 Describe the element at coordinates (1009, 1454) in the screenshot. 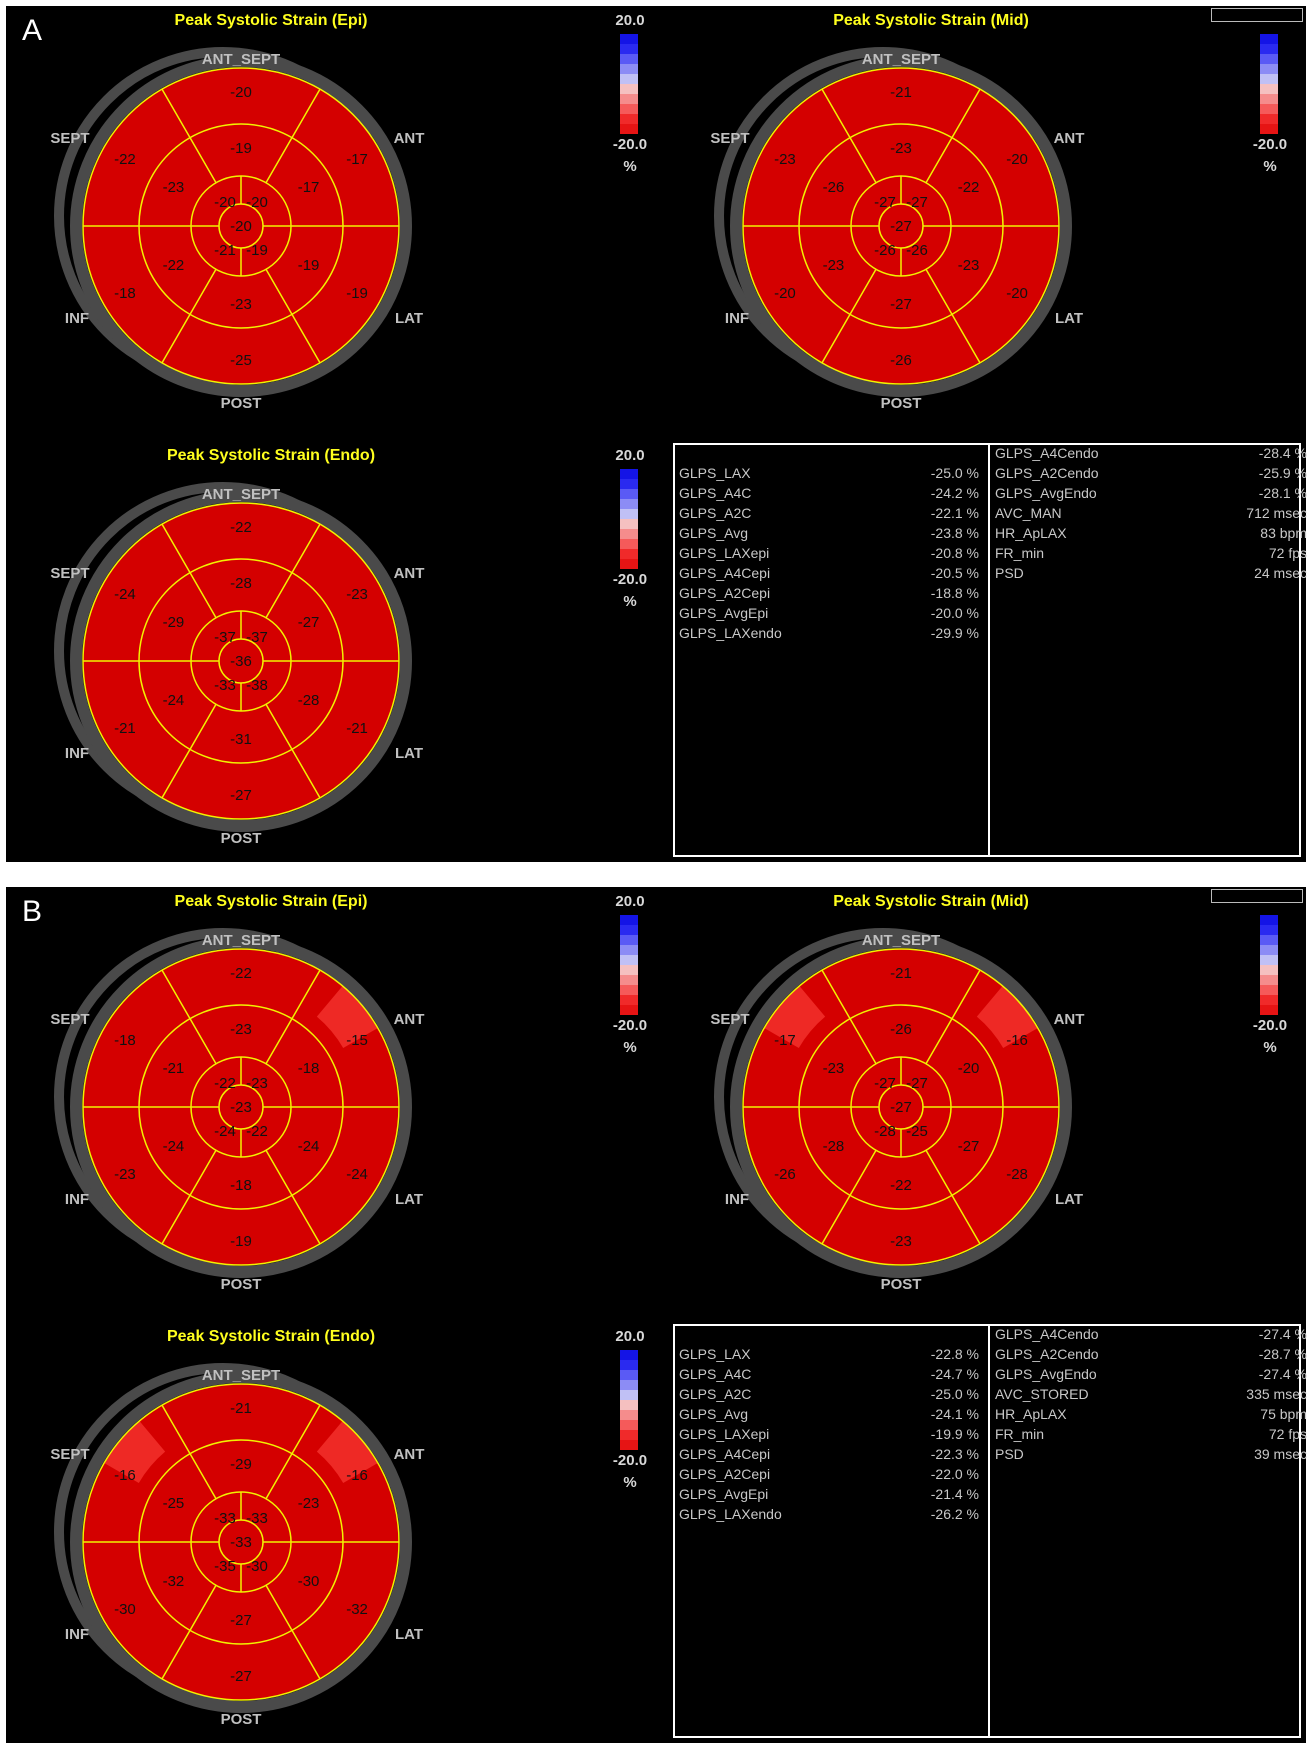

I see `measure-label: PSD` at that location.